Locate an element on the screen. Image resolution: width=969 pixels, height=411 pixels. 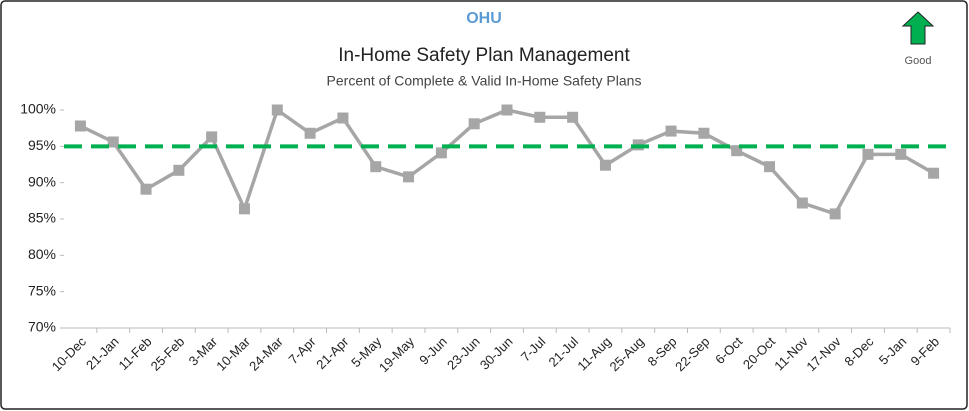
y-tick-label: 80% is located at coordinates (42, 254).